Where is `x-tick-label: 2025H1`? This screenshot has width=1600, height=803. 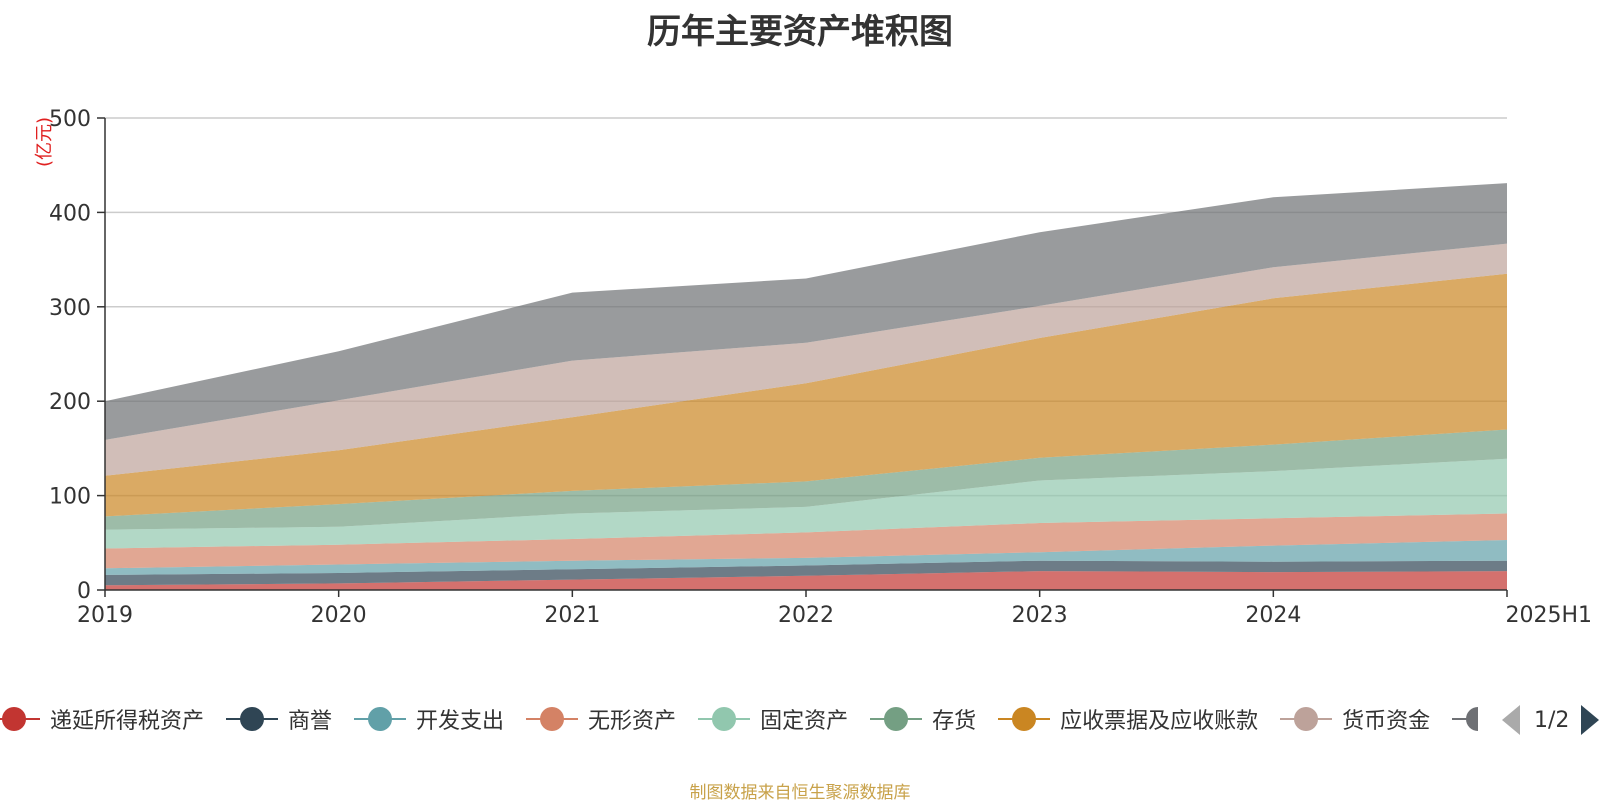
x-tick-label: 2025H1 is located at coordinates (1548, 615).